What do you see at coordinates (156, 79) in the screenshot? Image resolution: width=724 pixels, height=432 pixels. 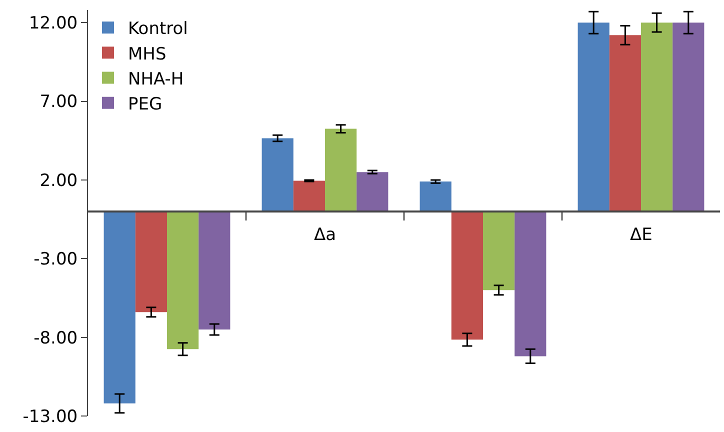 I see `legend-label: NHA-H` at bounding box center [156, 79].